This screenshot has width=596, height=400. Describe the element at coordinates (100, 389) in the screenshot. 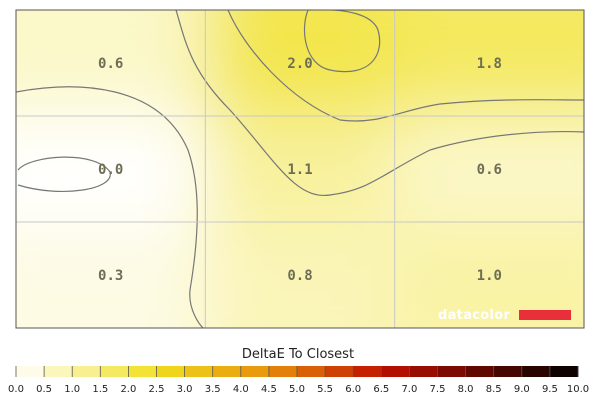

I see `legend-tick-label: 1.5` at that location.